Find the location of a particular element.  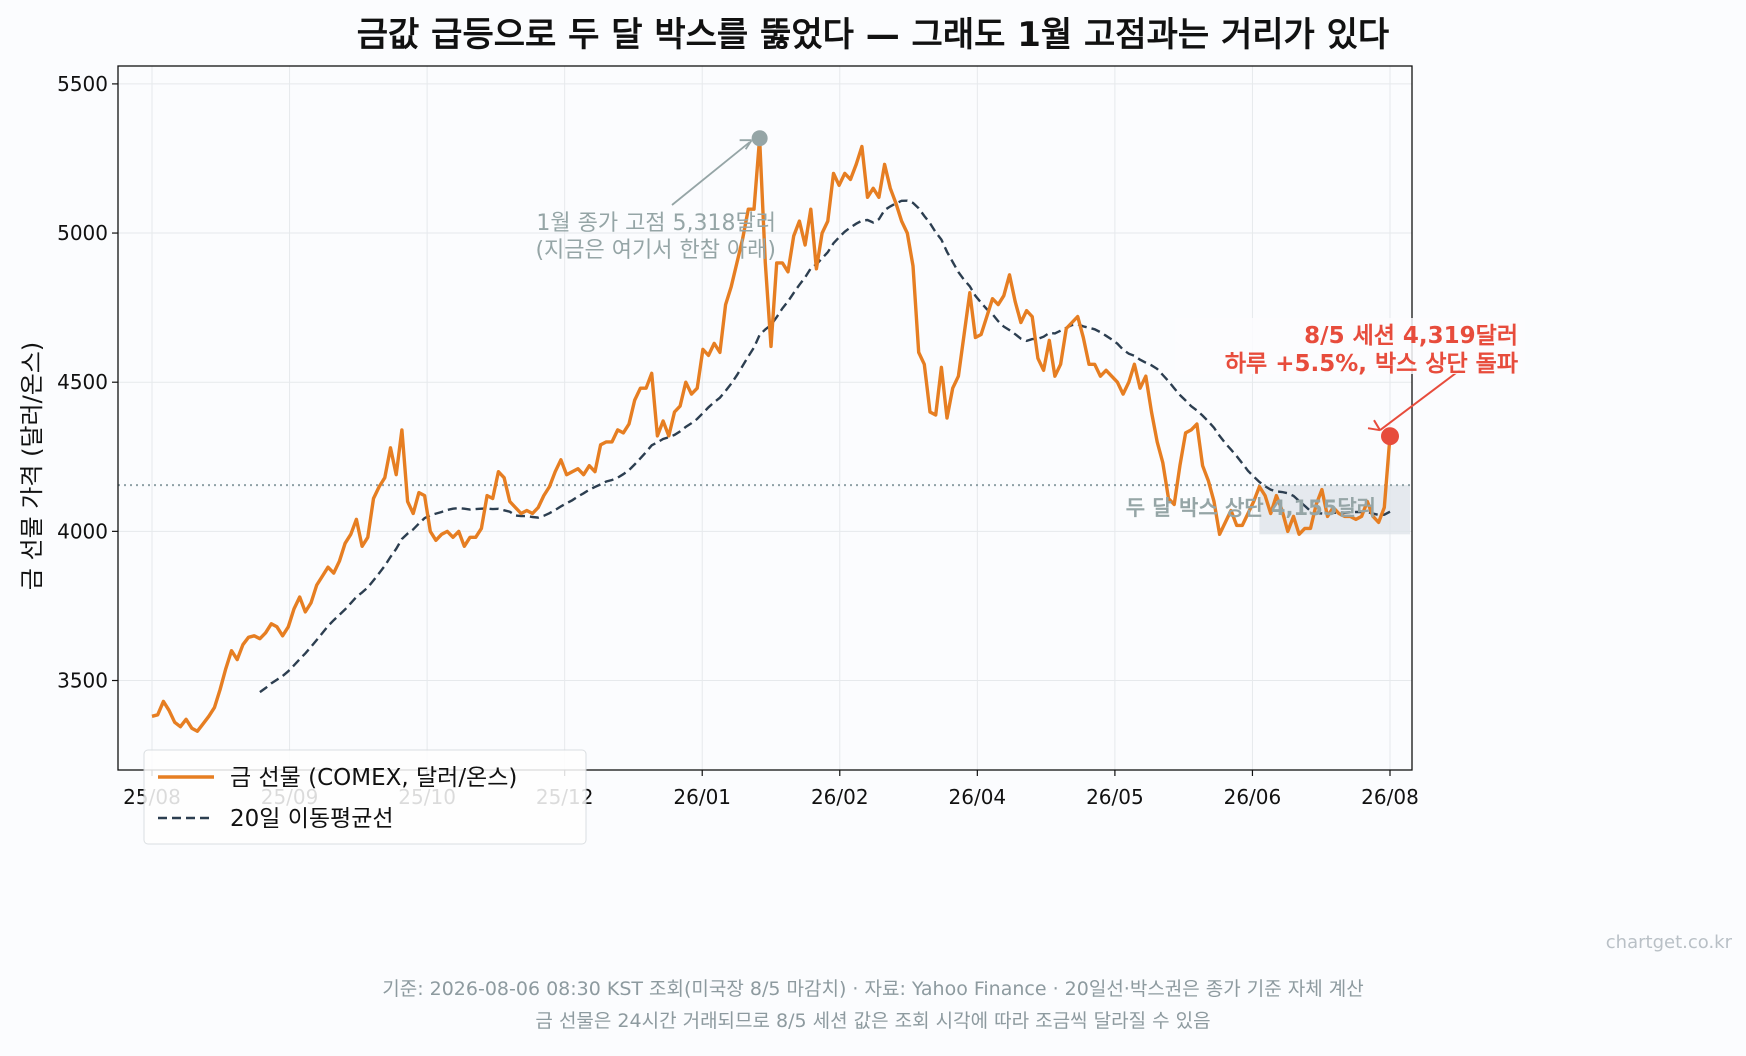

box-top-label: 두 달 박스 상단 4,155달러 is located at coordinates (1251, 508).